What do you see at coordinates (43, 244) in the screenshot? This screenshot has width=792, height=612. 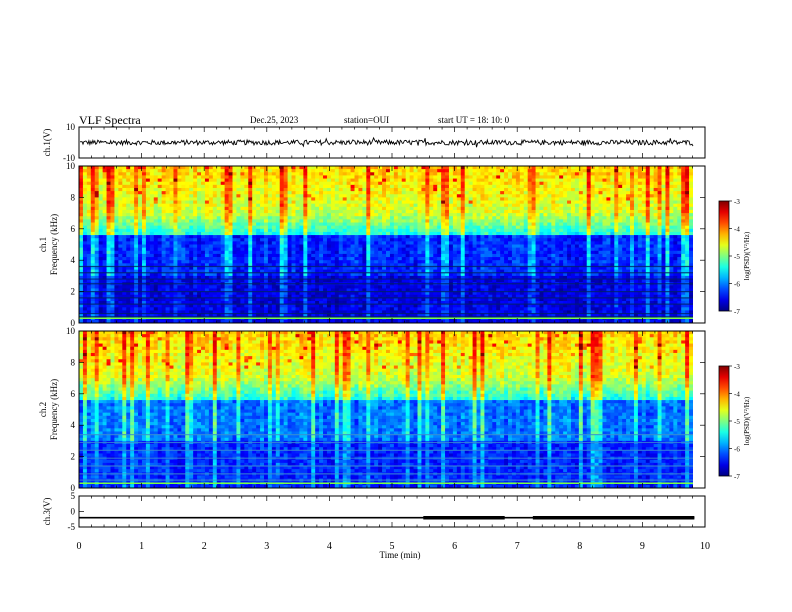 I see `spectrogram-ch1-channel-label: ch.1` at bounding box center [43, 244].